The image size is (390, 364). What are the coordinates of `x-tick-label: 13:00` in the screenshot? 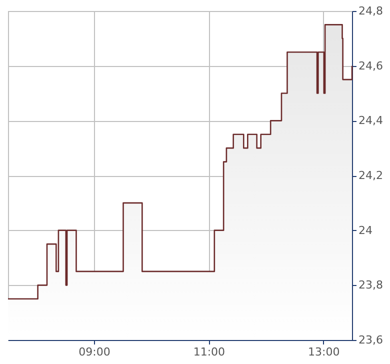 It's located at (324, 352).